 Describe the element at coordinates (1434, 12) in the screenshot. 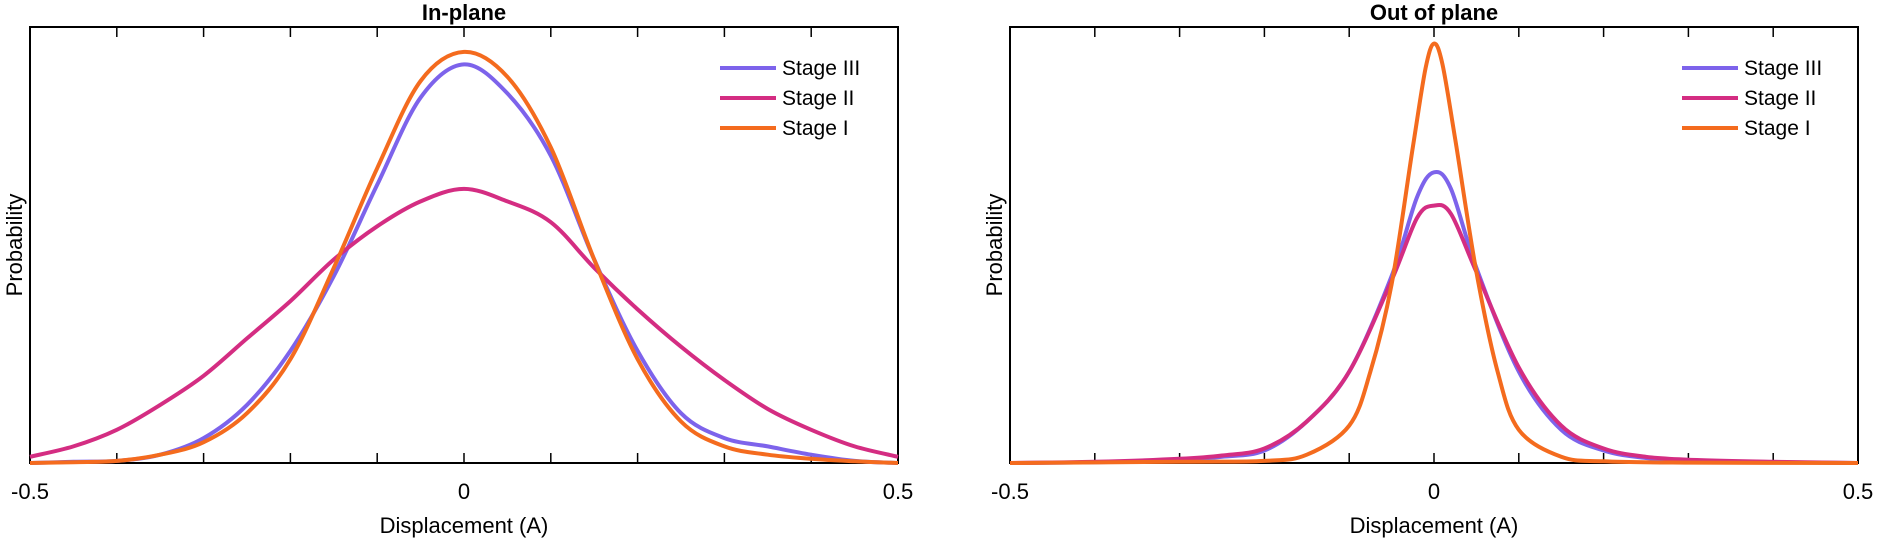

I see `chart-title: Out of plane` at that location.